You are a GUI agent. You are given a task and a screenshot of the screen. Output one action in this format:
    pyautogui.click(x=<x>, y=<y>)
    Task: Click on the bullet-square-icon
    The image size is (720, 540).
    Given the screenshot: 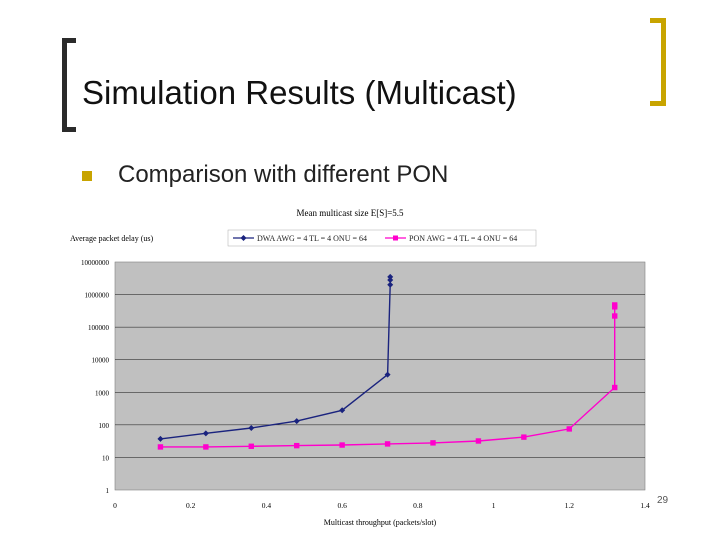 What is the action you would take?
    pyautogui.click(x=87, y=176)
    